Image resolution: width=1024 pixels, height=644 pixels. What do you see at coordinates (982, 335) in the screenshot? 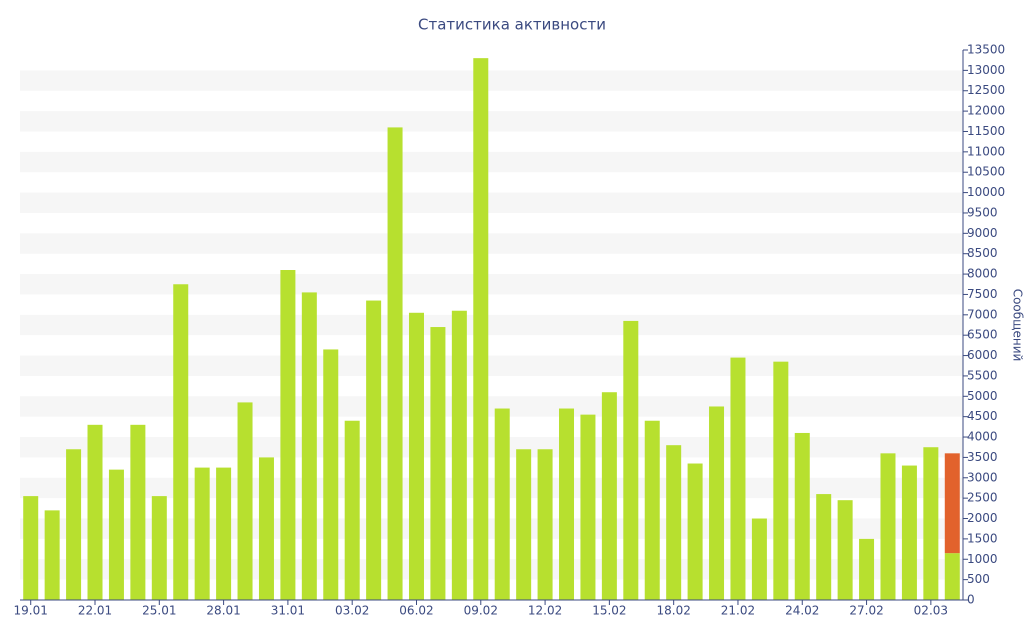
I see `y-tick-label: 6500` at bounding box center [982, 335].